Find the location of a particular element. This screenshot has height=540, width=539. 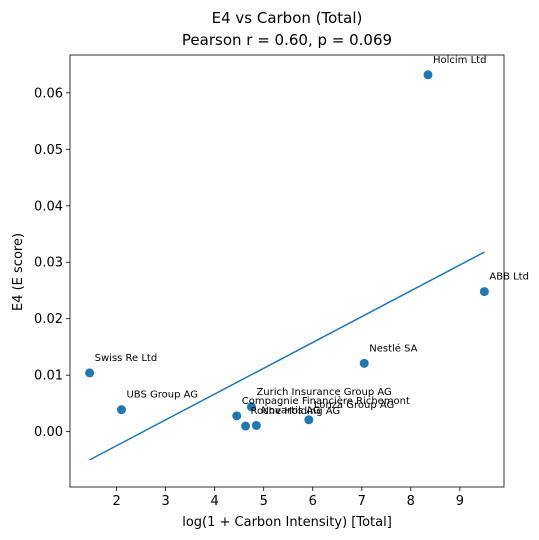

point-annotation: Novartis AG is located at coordinates (290, 410).